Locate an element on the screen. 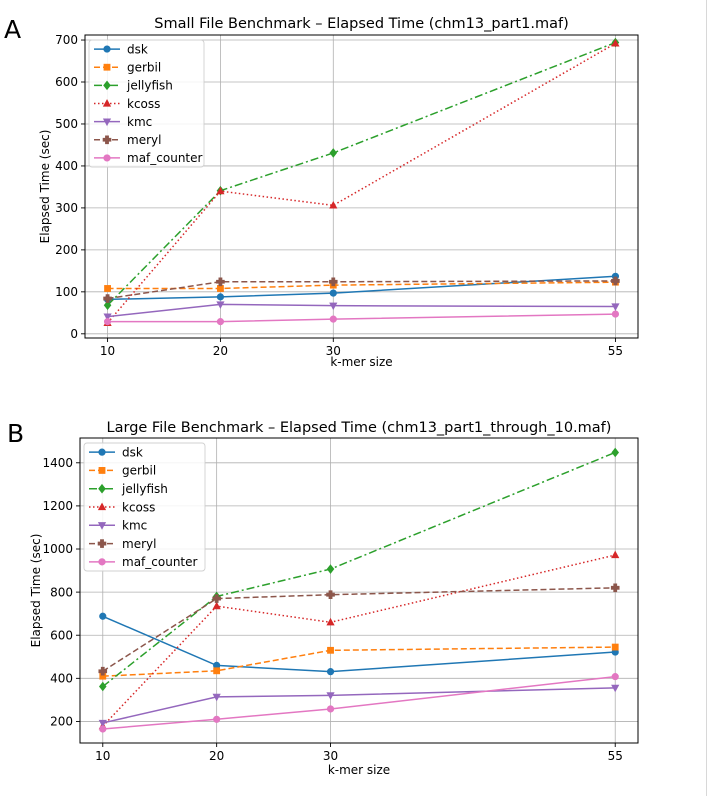 Image resolution: width=709 pixels, height=796 pixels. series-gerbil is located at coordinates (359, 661).